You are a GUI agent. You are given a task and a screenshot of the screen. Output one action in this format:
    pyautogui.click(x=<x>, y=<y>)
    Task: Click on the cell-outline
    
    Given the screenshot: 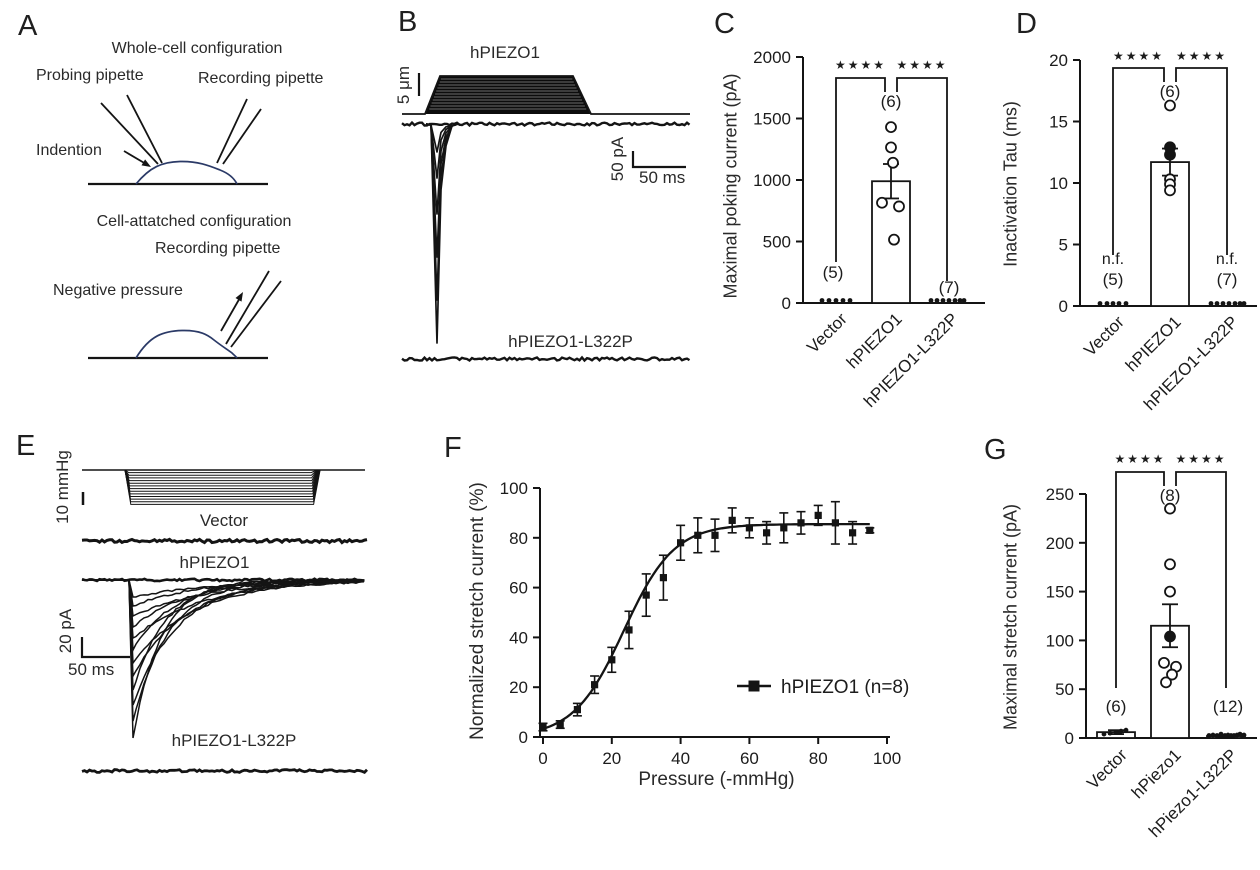 What is the action you would take?
    pyautogui.click(x=186, y=172)
    